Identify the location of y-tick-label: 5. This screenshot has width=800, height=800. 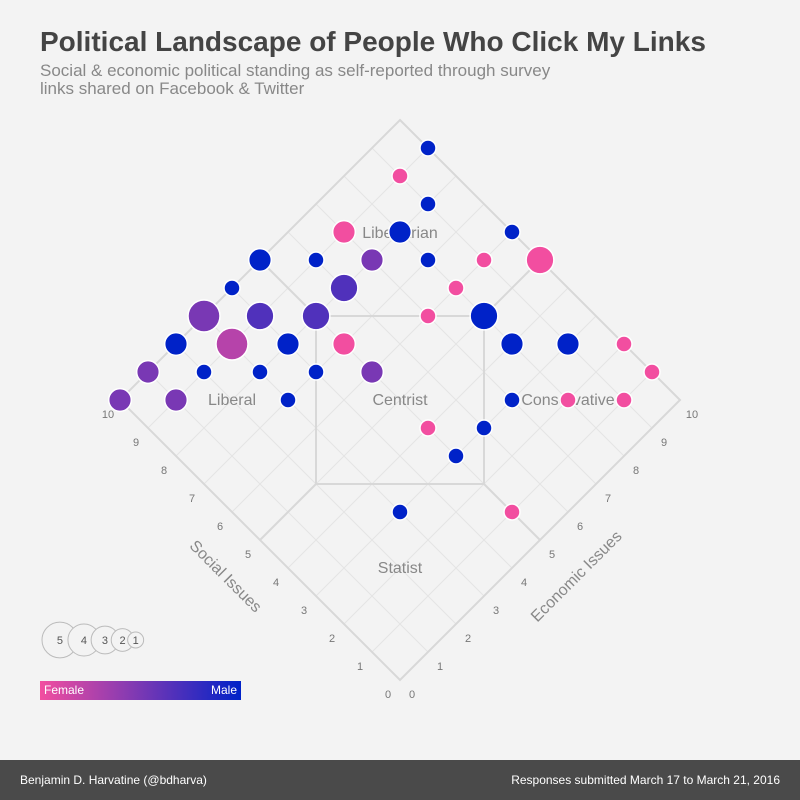
(248, 555).